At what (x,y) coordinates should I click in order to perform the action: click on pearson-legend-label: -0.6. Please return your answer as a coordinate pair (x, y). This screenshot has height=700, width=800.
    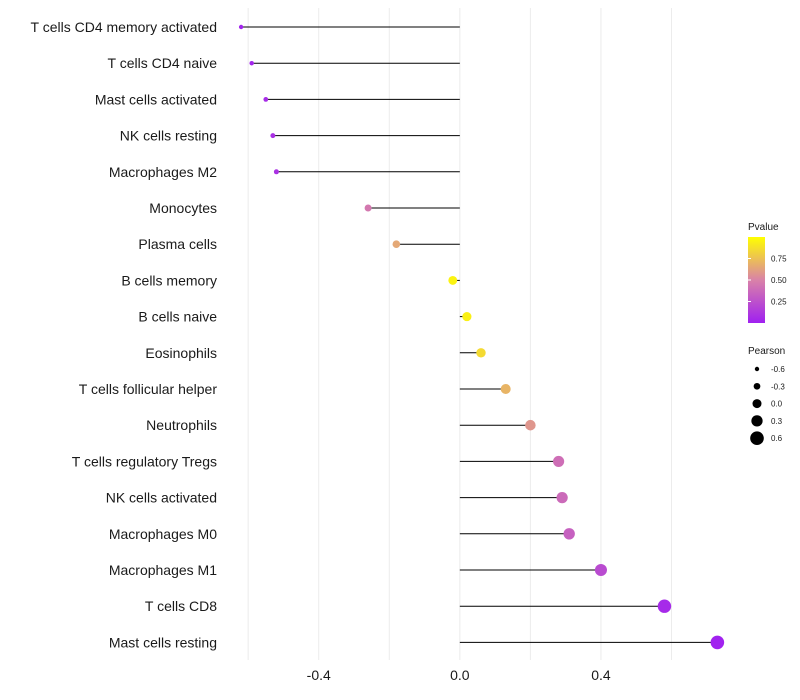
    Looking at the image, I should click on (778, 369).